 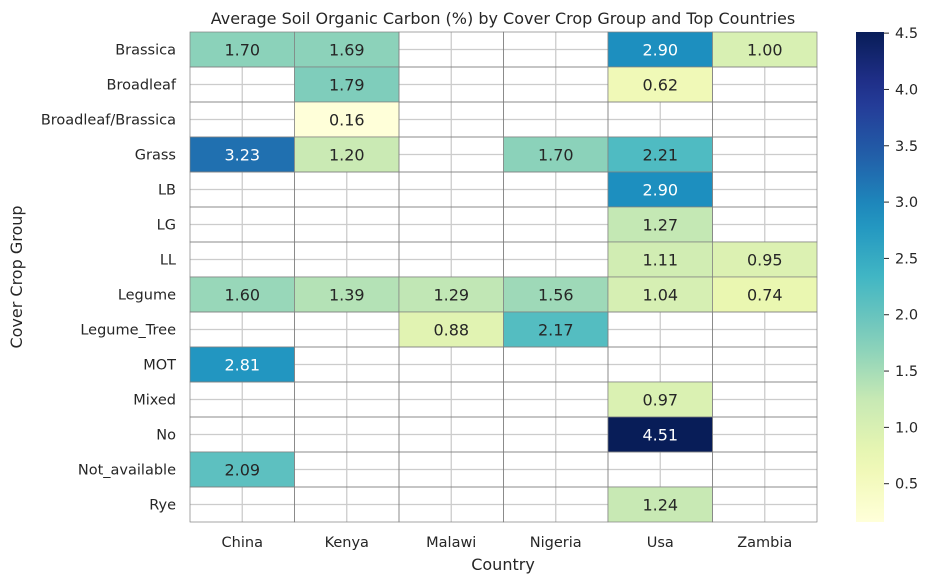 I want to click on y-tick-label: Broadleaf/Brassica, so click(x=108, y=121).